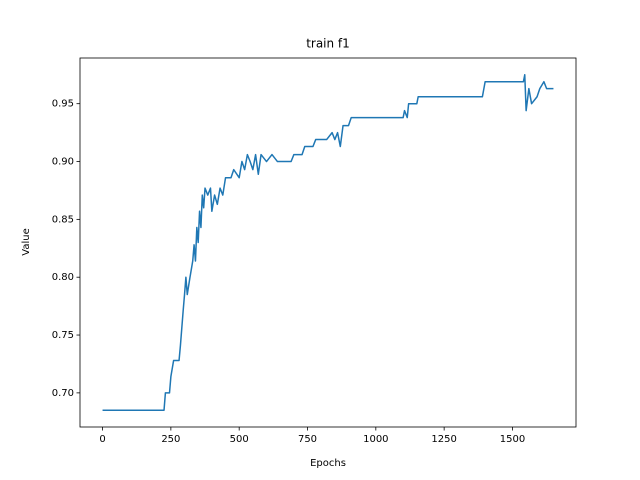 The height and width of the screenshot is (480, 640). Describe the element at coordinates (328, 463) in the screenshot. I see `x-axis-label: Epochs` at that location.